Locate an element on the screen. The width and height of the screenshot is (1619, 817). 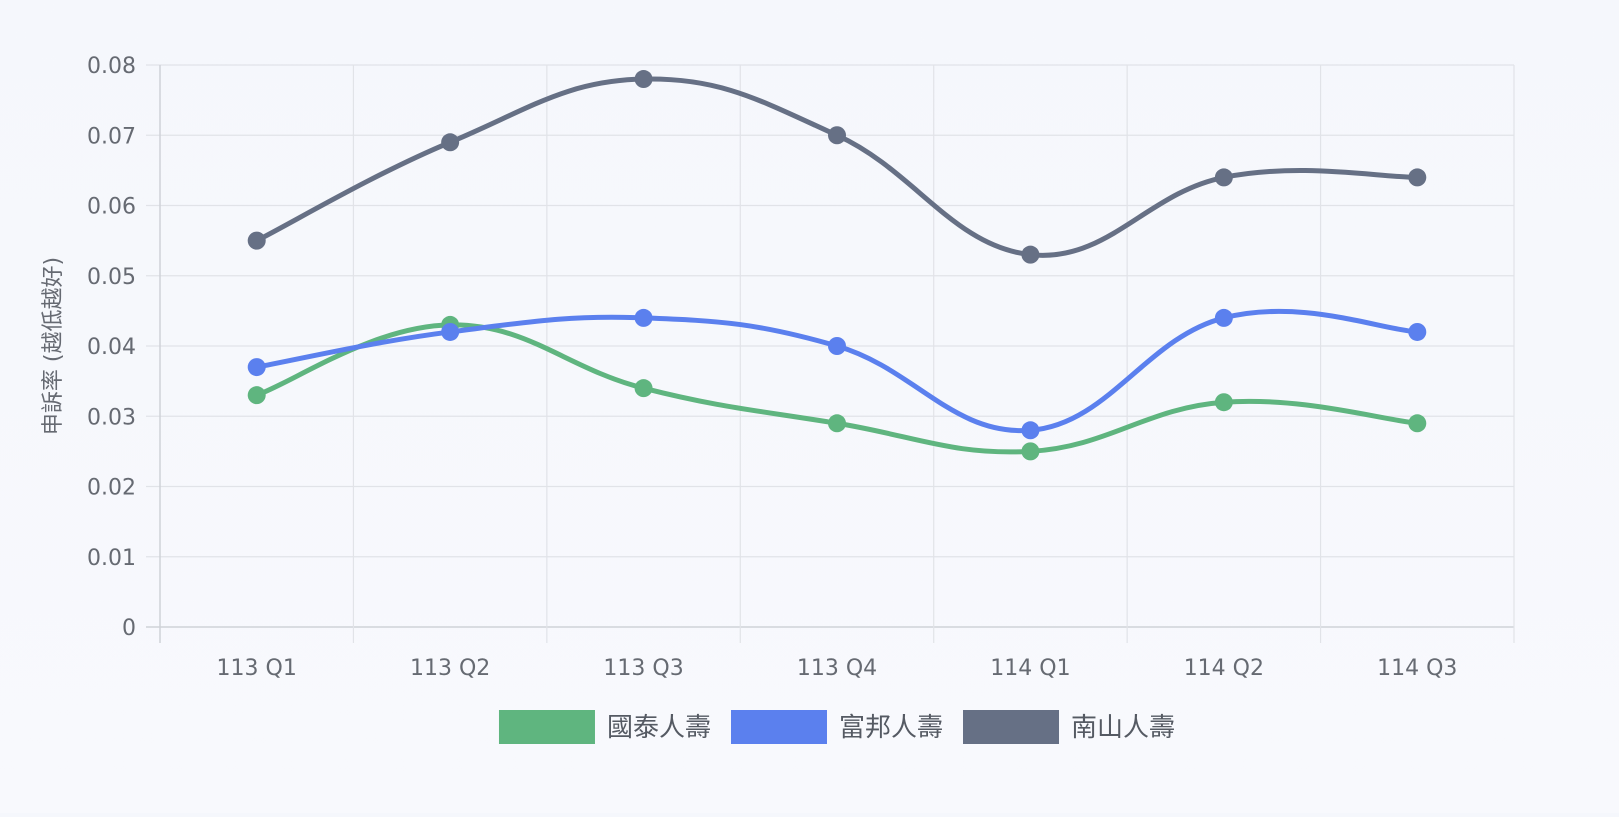
y-tick-label: 0.06 is located at coordinates (111, 207).